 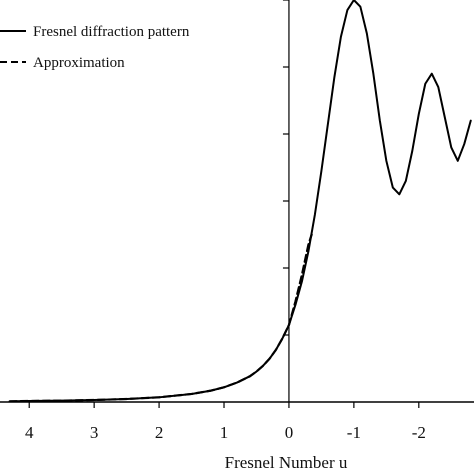 What do you see at coordinates (286, 462) in the screenshot?
I see `x-axis-title: Fresnel Number u` at bounding box center [286, 462].